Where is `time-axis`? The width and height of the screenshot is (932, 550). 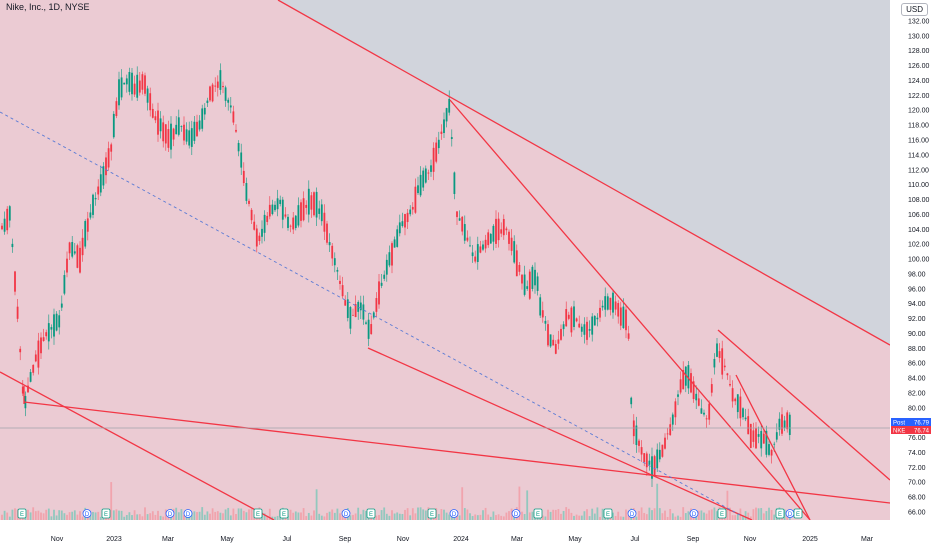
time-axis is located at coordinates (445, 535).